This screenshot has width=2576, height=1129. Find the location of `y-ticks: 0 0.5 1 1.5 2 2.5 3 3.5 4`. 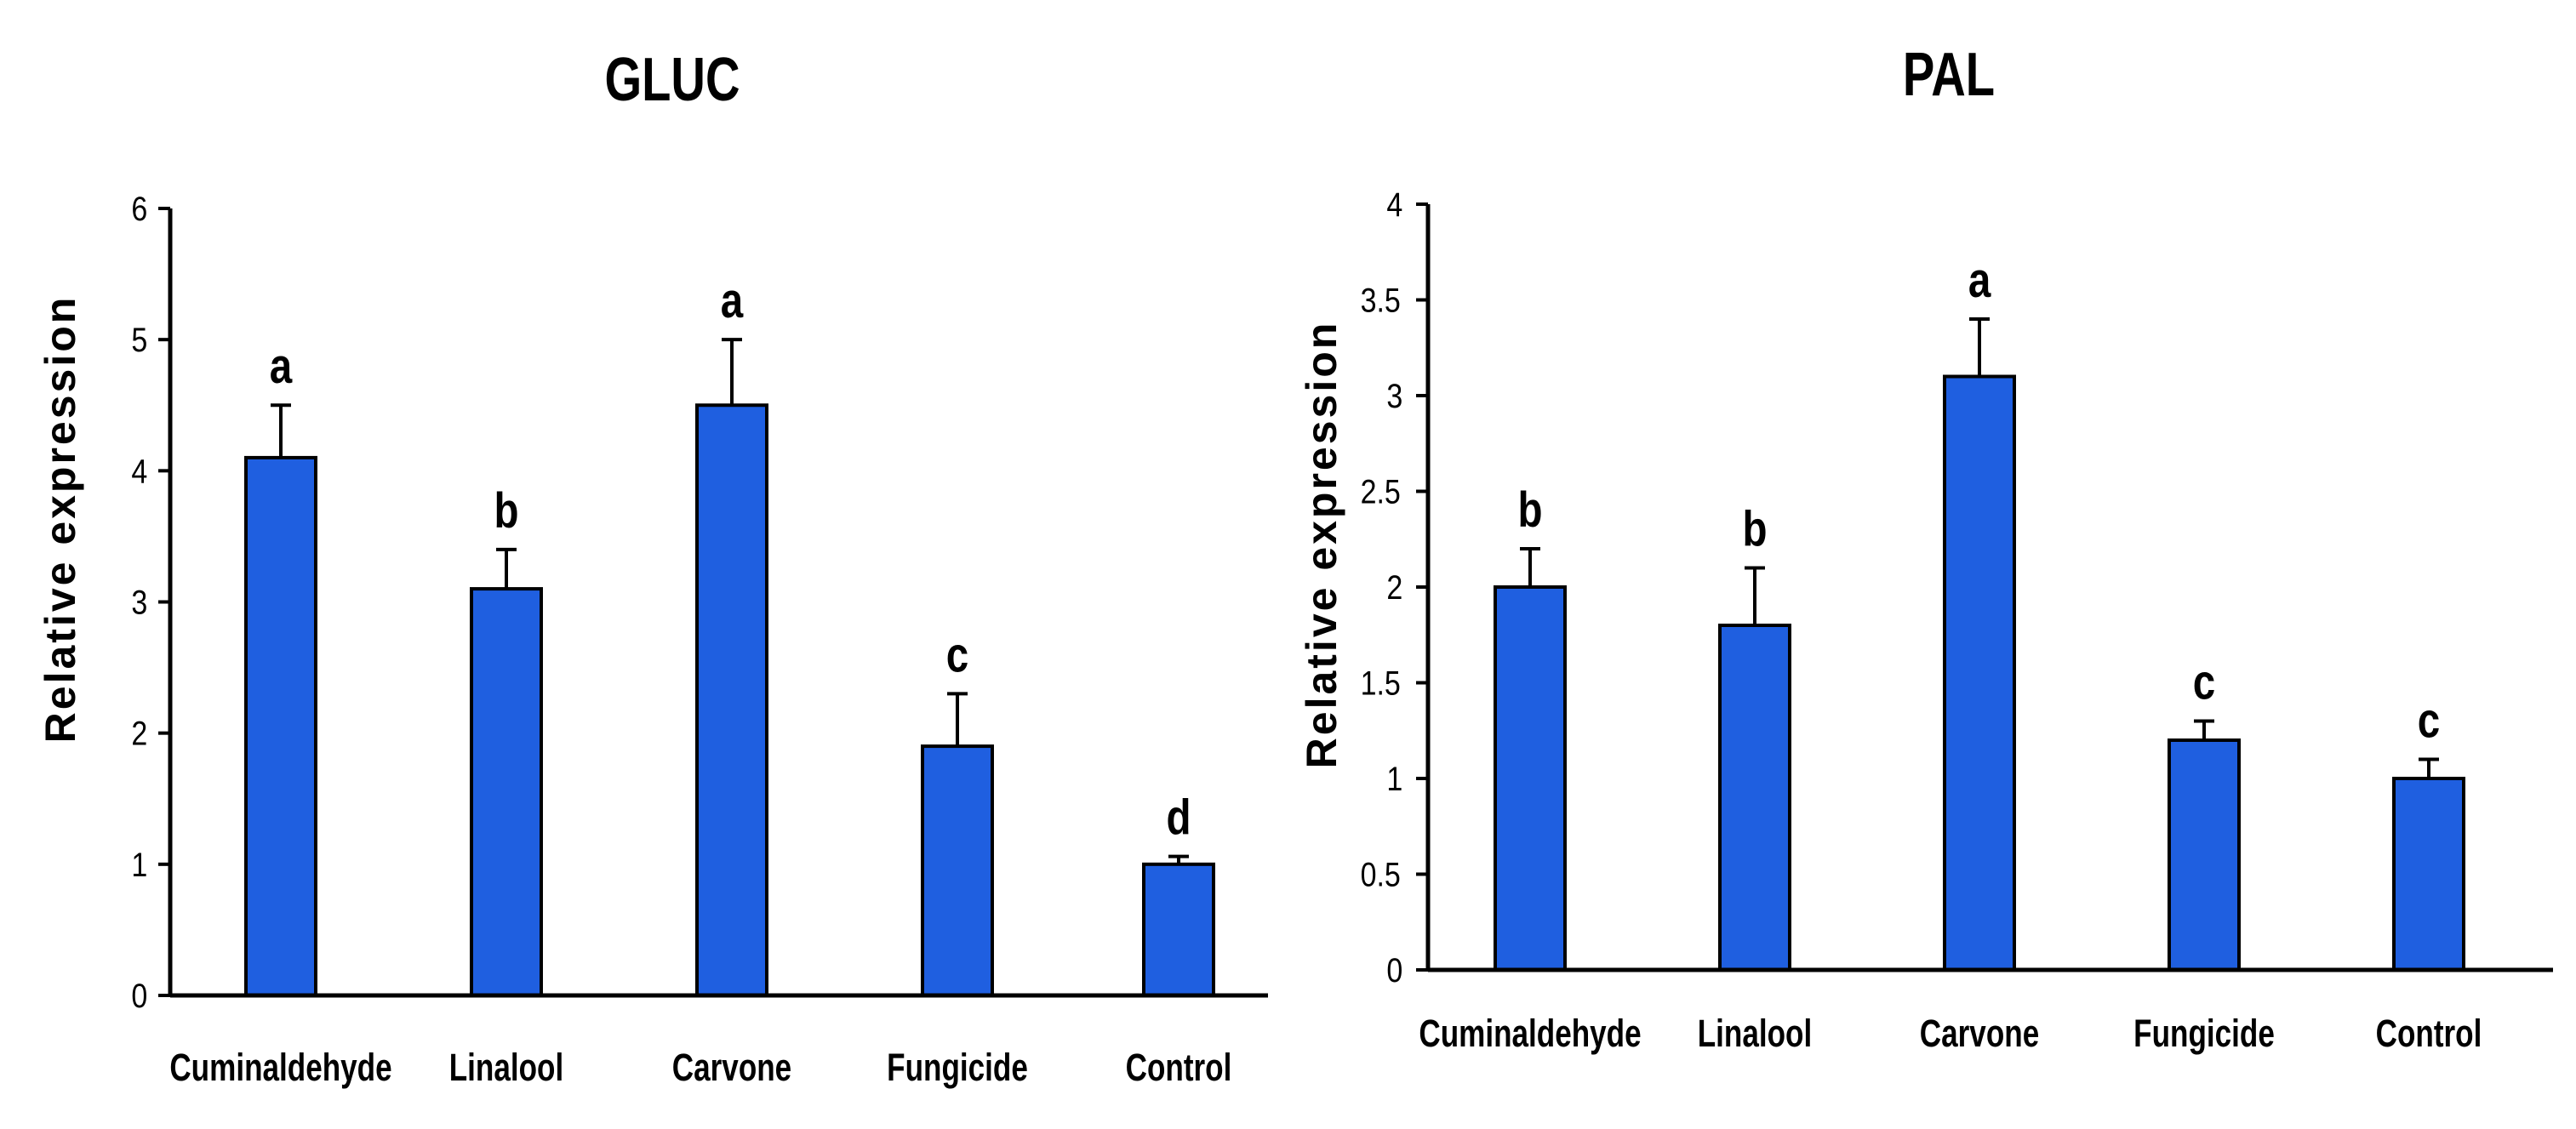

y-ticks: 0 0.5 1 1.5 2 2.5 3 3.5 4 is located at coordinates (1394, 587).